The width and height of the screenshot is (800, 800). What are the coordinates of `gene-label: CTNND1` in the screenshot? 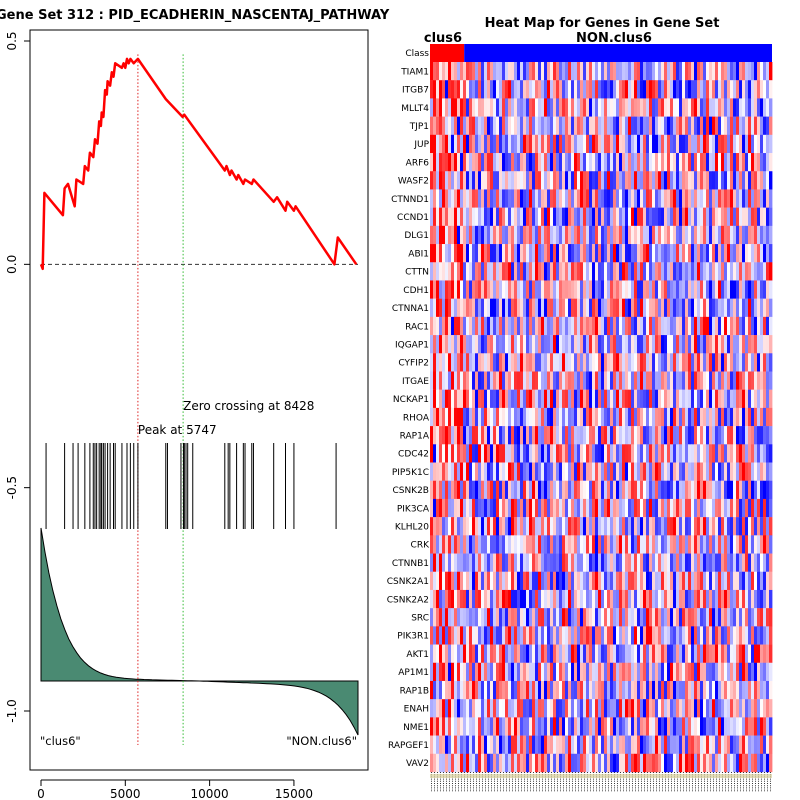 It's located at (410, 200).